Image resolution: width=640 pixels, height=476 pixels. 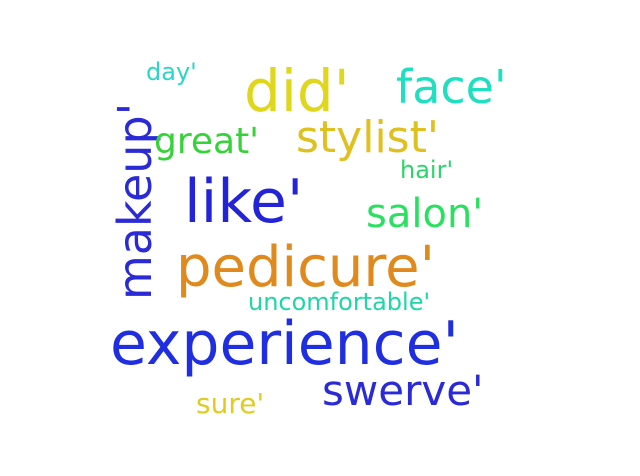 I want to click on word-great: great', so click(x=207, y=141).